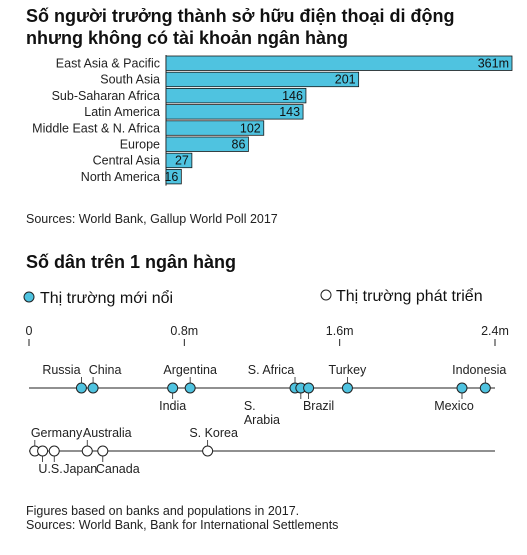 Image resolution: width=527 pixels, height=555 pixels. I want to click on bar-value-label: 201, so click(345, 80).